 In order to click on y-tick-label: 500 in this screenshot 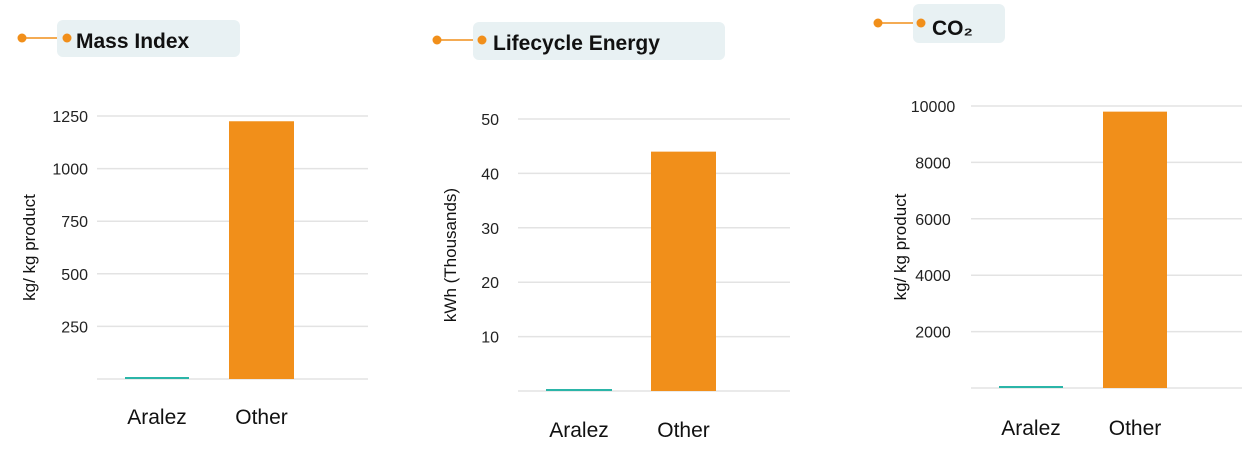, I will do `click(74, 275)`.